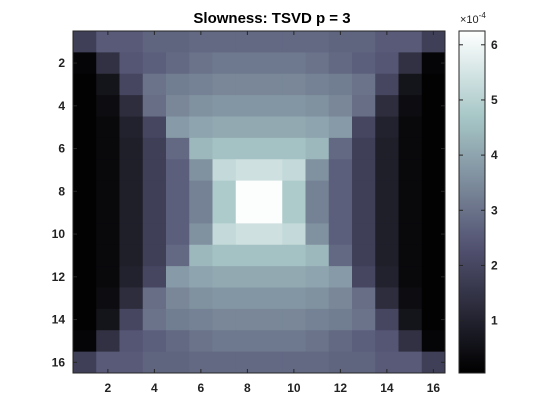  Describe the element at coordinates (61, 106) in the screenshot. I see `y-tick-label: 4` at that location.